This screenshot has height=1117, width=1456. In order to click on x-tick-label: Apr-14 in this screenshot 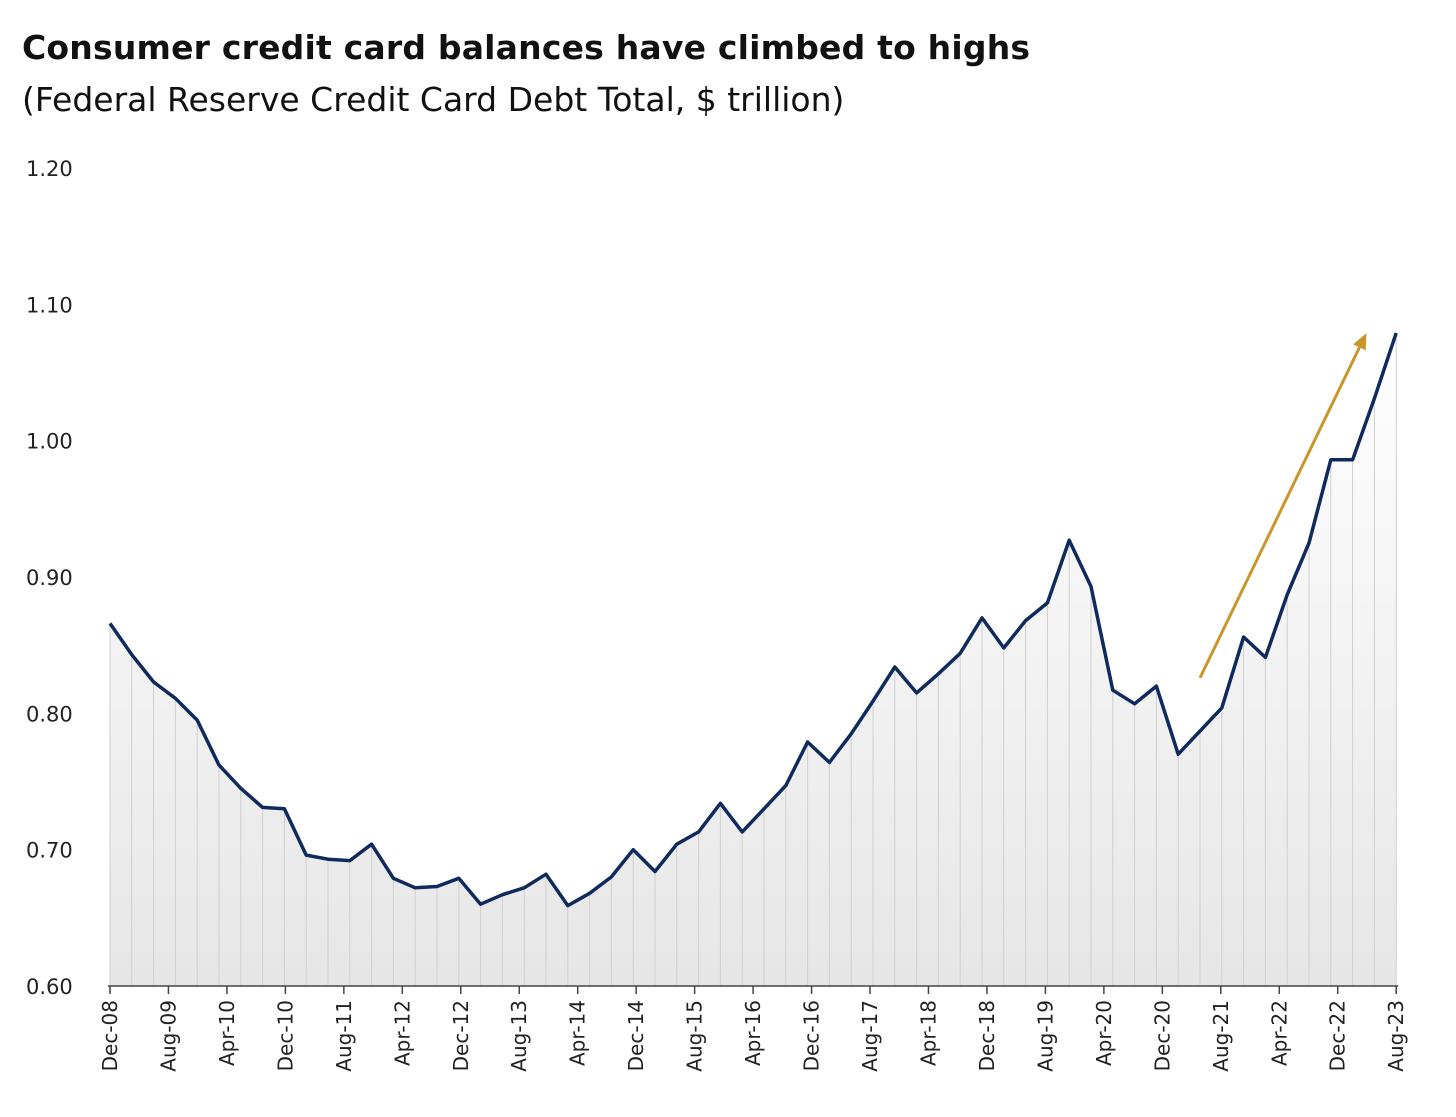, I will do `click(578, 1033)`.